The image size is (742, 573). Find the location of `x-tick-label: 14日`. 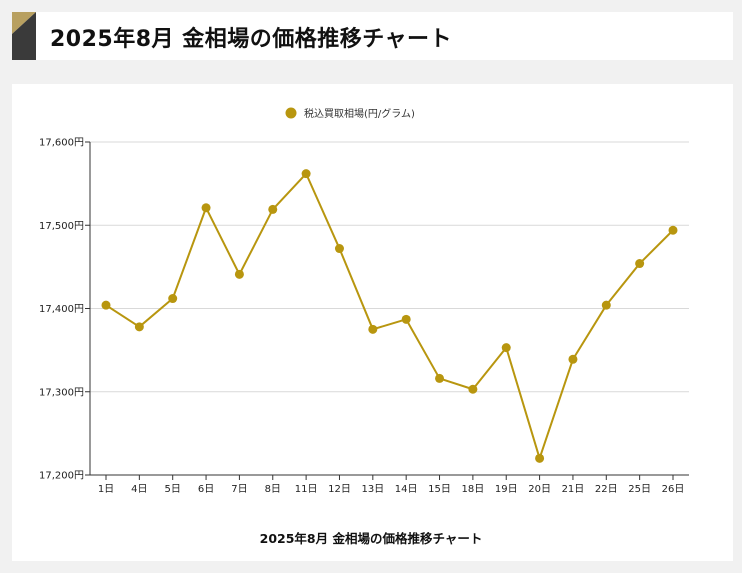

x-tick-label: 14日 is located at coordinates (406, 489).